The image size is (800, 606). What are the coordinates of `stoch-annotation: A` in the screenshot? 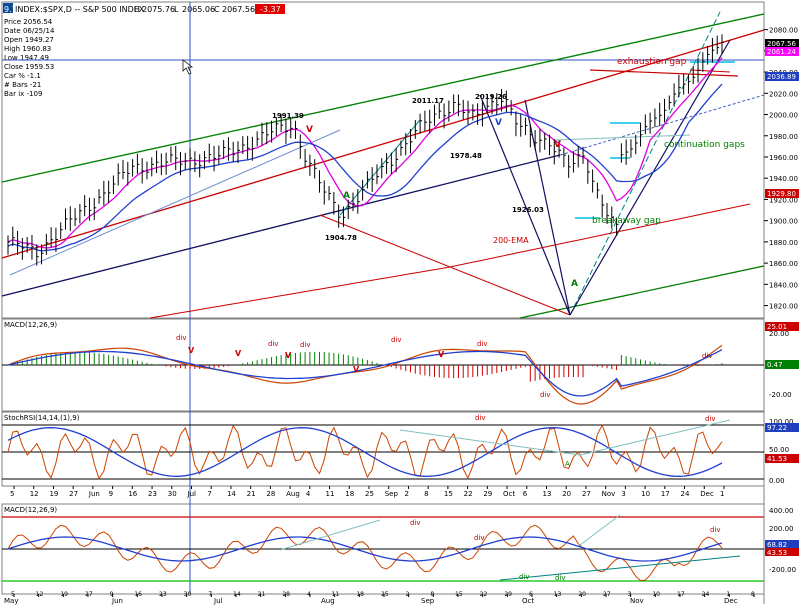 It's located at (567, 464).